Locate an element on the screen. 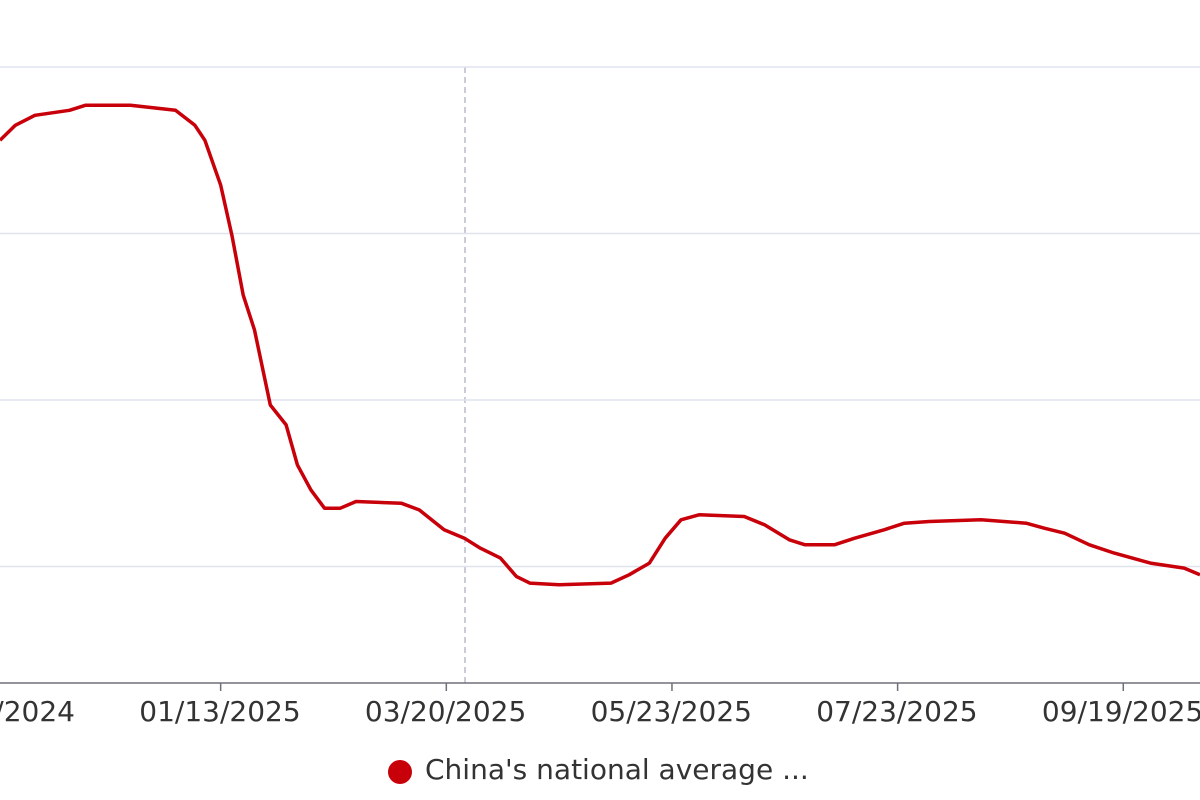 The image size is (1200, 800). x-tick-label: 05/23/2025 is located at coordinates (671, 711).